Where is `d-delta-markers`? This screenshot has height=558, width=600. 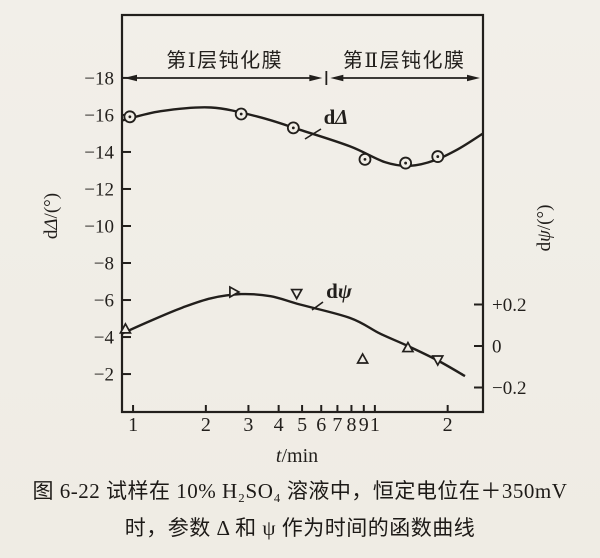
d-delta-markers is located at coordinates (284, 138).